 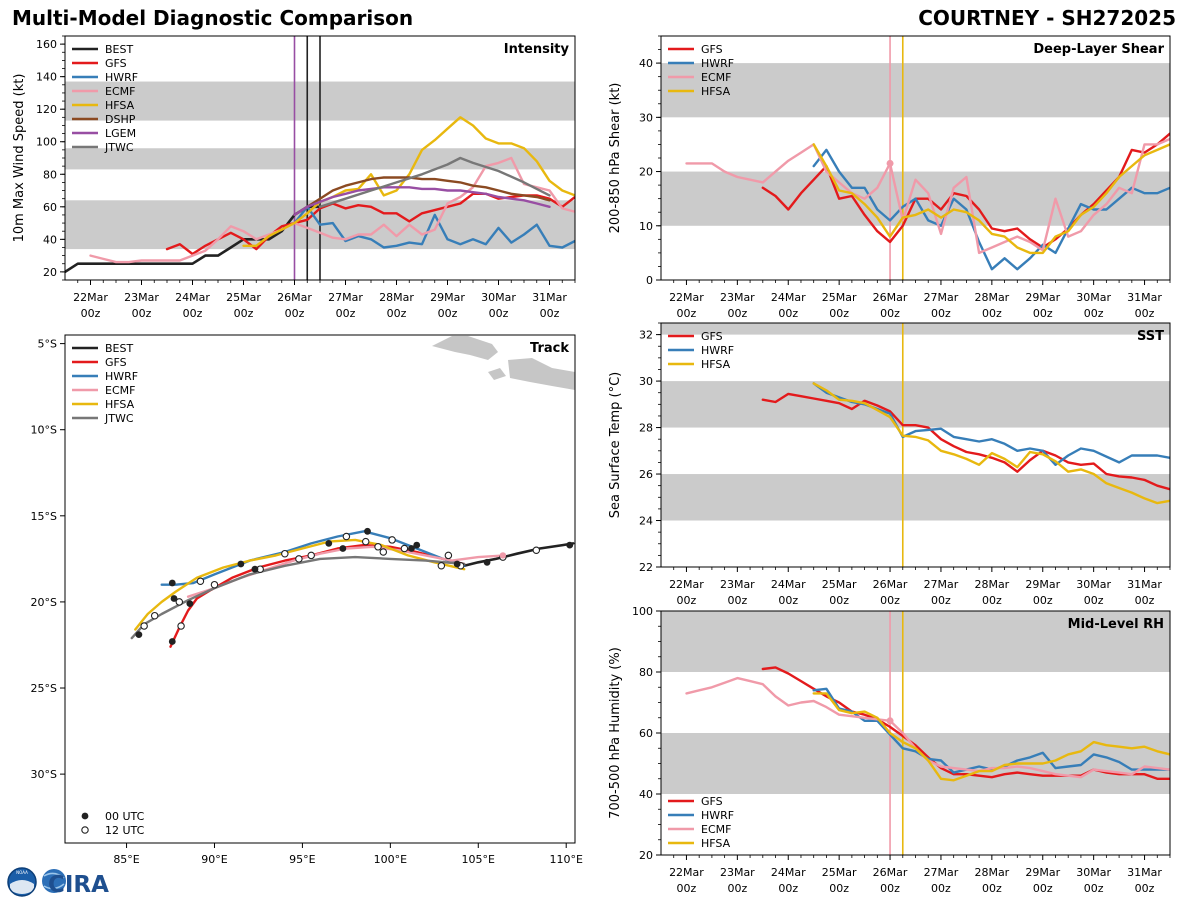 I want to click on track-marker-legend-label: 00 UTC, so click(x=125, y=816).